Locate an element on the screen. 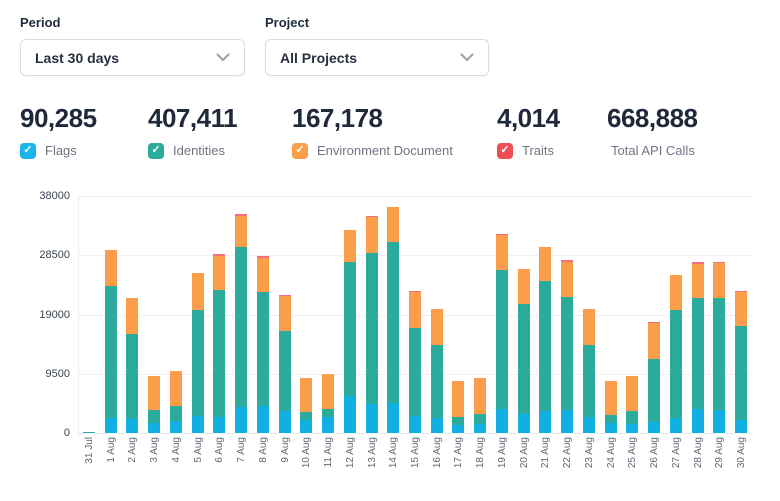 This screenshot has width=780, height=501. chart-bar-20-aug is located at coordinates (523, 350).